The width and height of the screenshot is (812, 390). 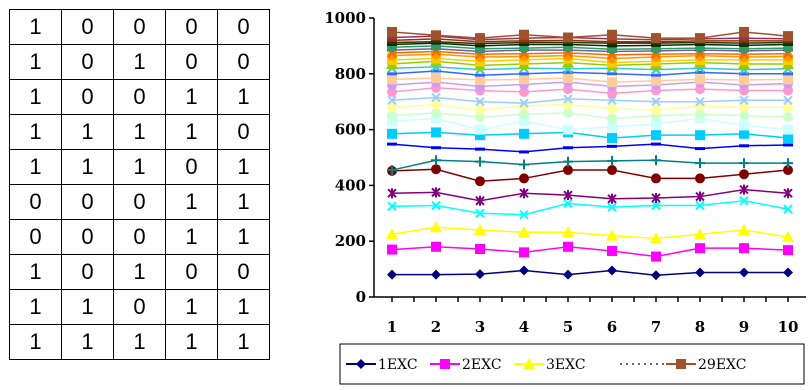 What do you see at coordinates (398, 365) in the screenshot?
I see `legend-label: 1EXC` at bounding box center [398, 365].